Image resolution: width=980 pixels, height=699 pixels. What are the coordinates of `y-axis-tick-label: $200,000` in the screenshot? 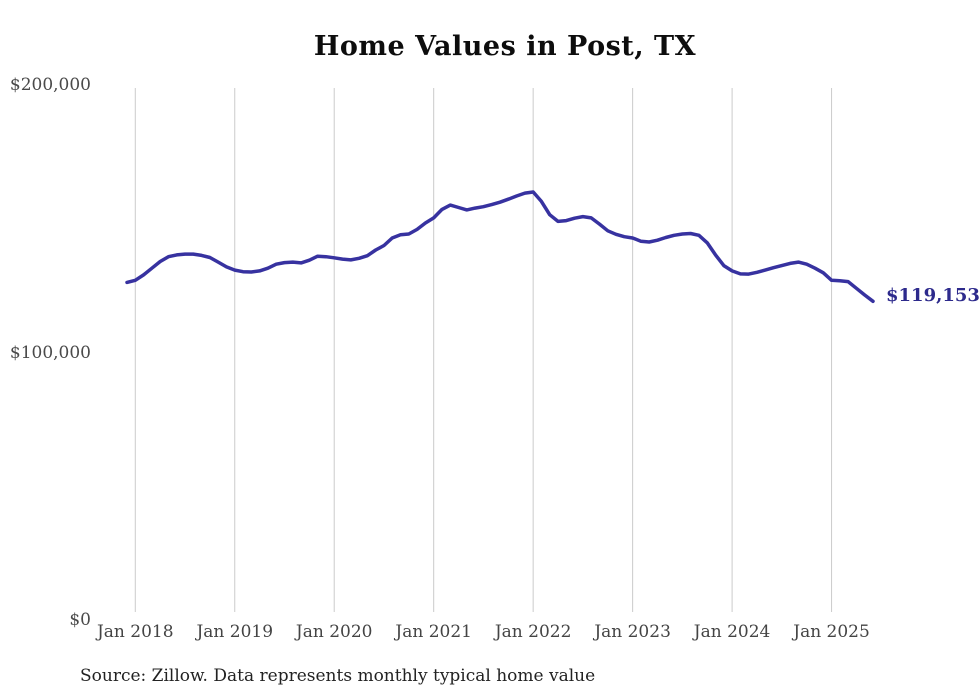 It's located at (50, 85).